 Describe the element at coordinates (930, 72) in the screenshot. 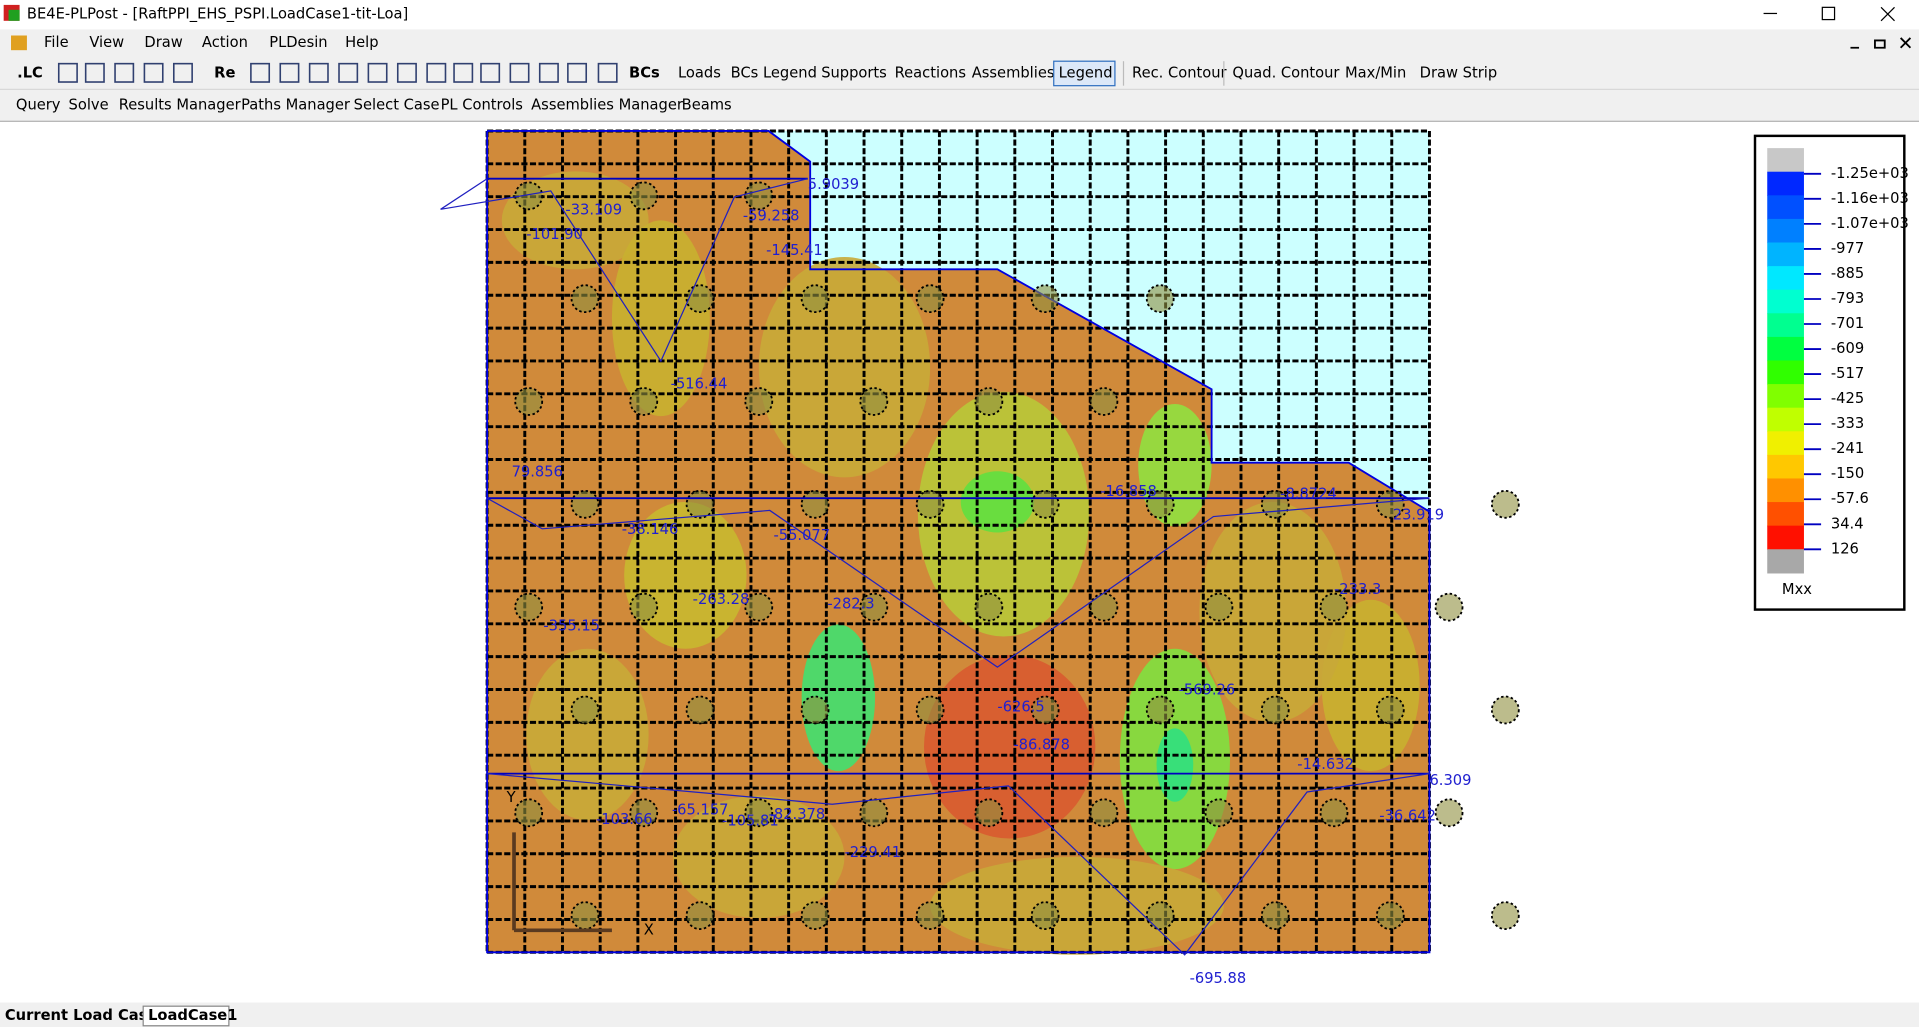

I see `toolbar-button: Reactions` at that location.